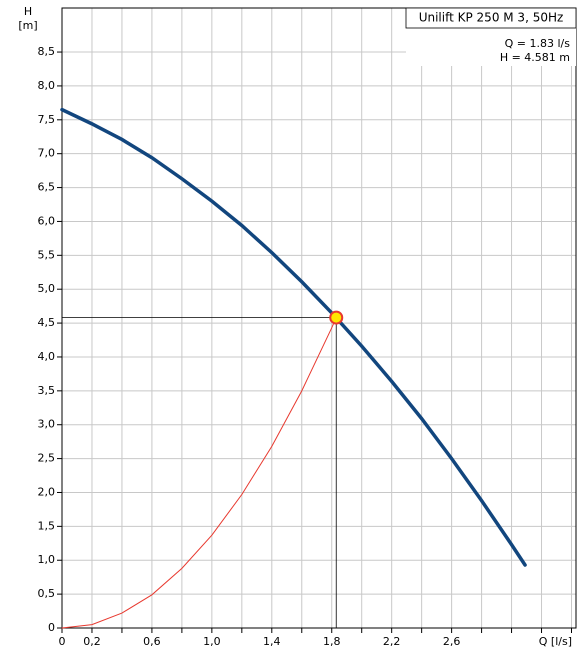 The height and width of the screenshot is (653, 585). I want to click on y-tick-label: 2,0, so click(47, 491).